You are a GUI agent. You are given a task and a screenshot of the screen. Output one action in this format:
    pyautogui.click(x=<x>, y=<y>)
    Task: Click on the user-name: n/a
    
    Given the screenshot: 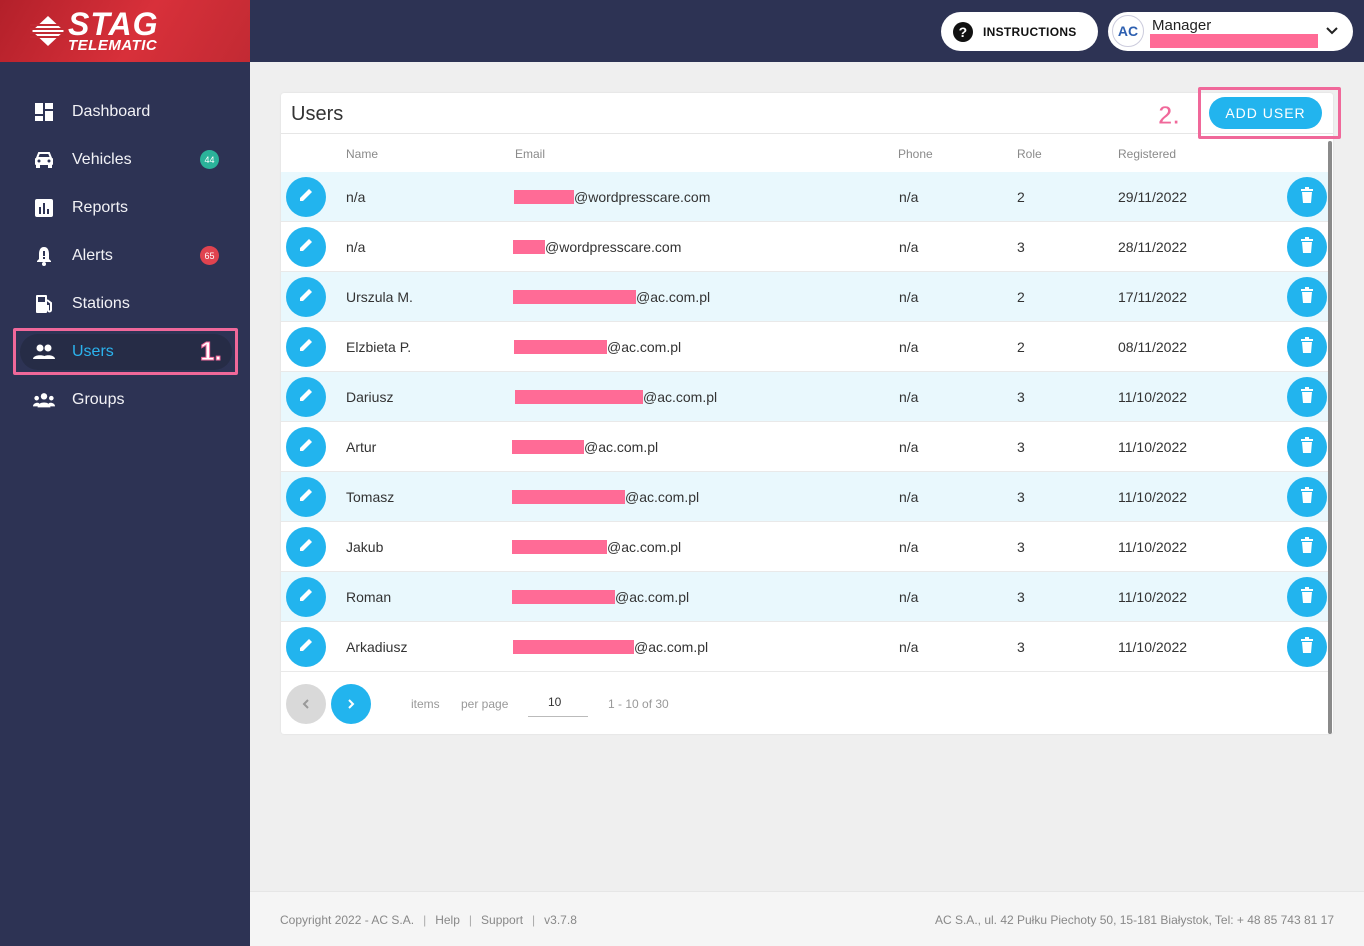 What is the action you would take?
    pyautogui.click(x=356, y=247)
    